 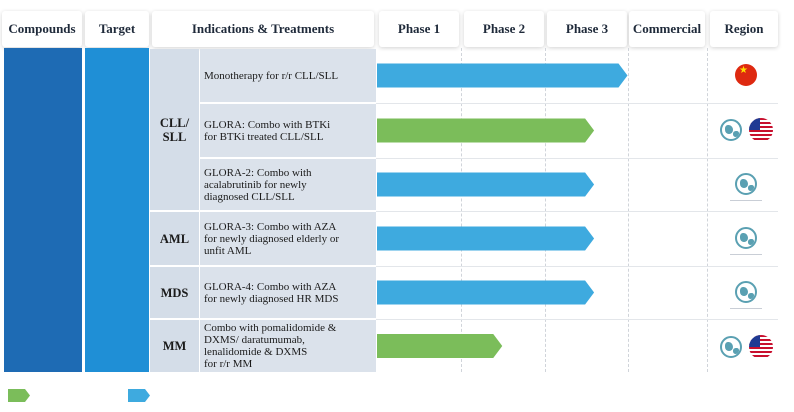 I want to click on header-target: Target, so click(x=117, y=29).